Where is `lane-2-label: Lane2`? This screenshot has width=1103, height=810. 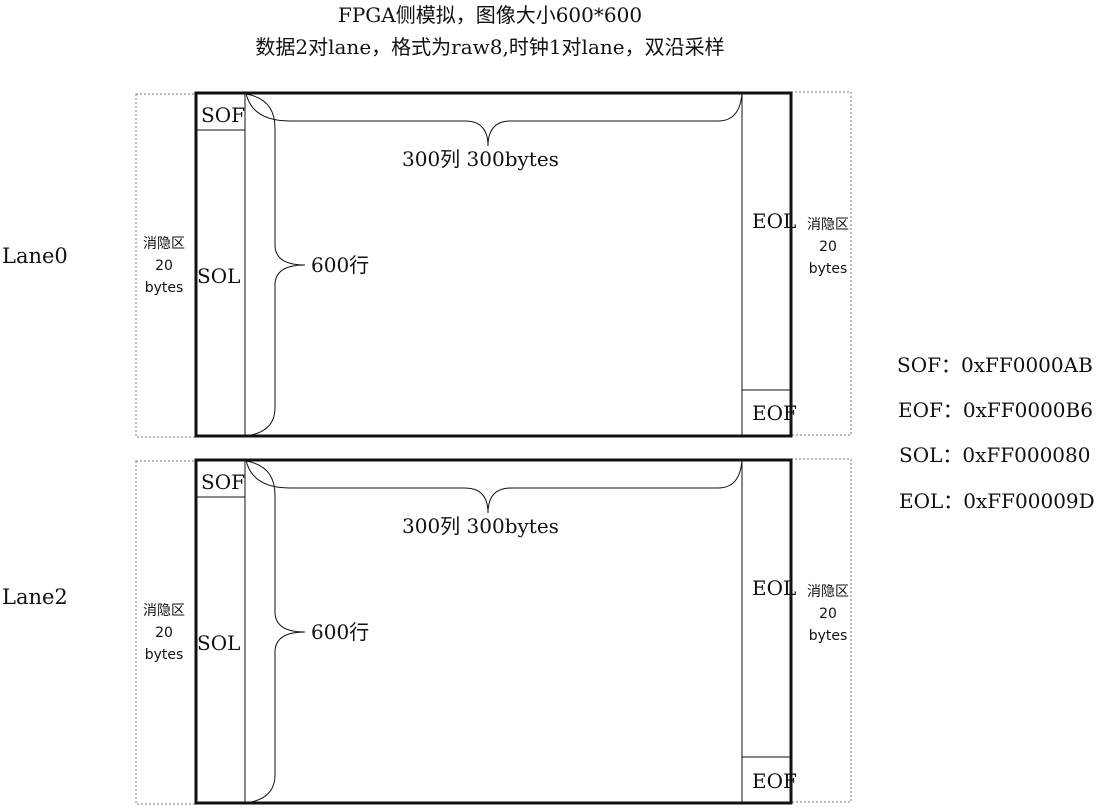
lane-2-label: Lane2 is located at coordinates (35, 597).